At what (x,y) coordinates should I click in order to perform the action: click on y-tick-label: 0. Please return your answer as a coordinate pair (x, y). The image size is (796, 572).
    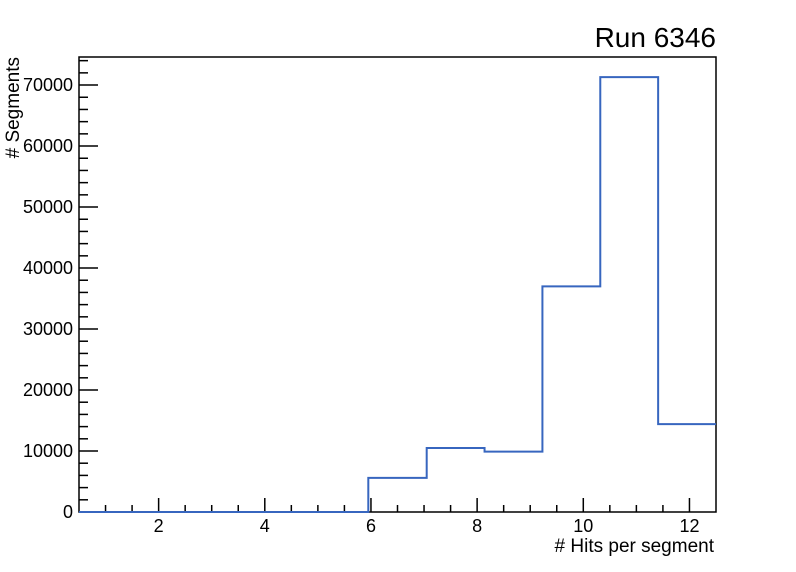
    Looking at the image, I should click on (68, 512).